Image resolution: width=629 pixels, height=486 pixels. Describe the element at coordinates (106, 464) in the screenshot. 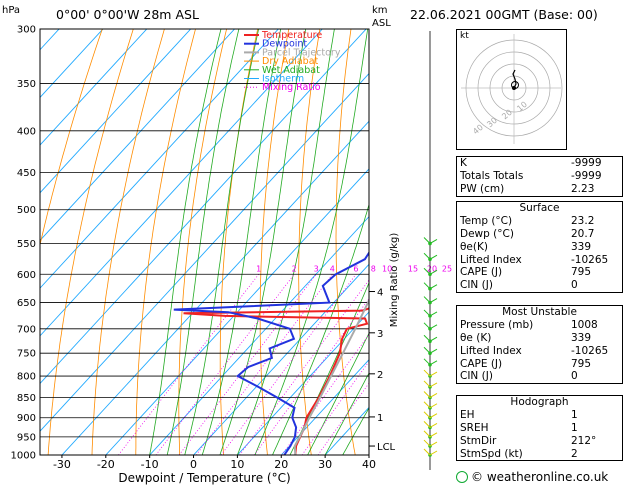

I see `x-tick-label: -20` at that location.